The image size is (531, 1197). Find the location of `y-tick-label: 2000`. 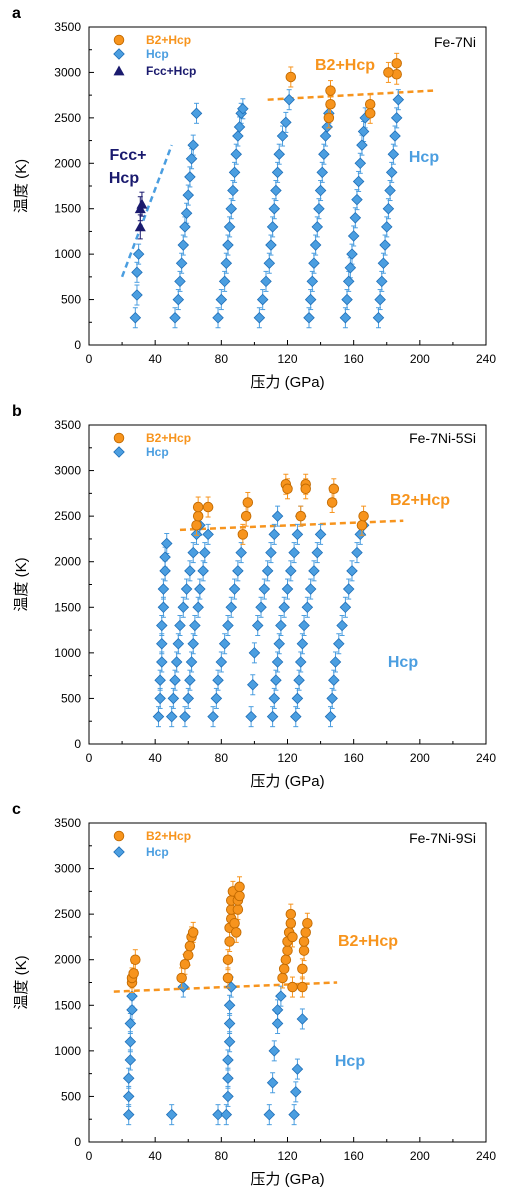

y-tick-label: 2000 is located at coordinates (67, 163).